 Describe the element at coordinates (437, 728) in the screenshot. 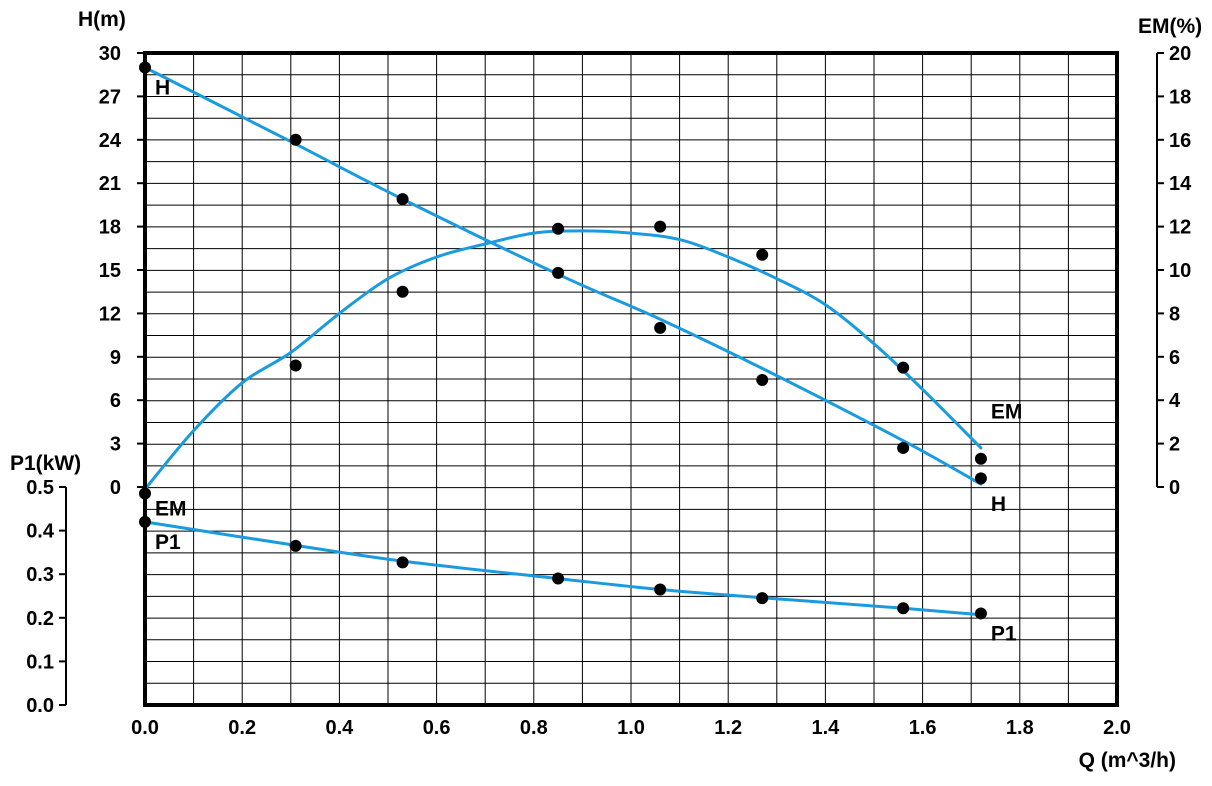

I see `x-axis-tick-label: 0.6` at that location.